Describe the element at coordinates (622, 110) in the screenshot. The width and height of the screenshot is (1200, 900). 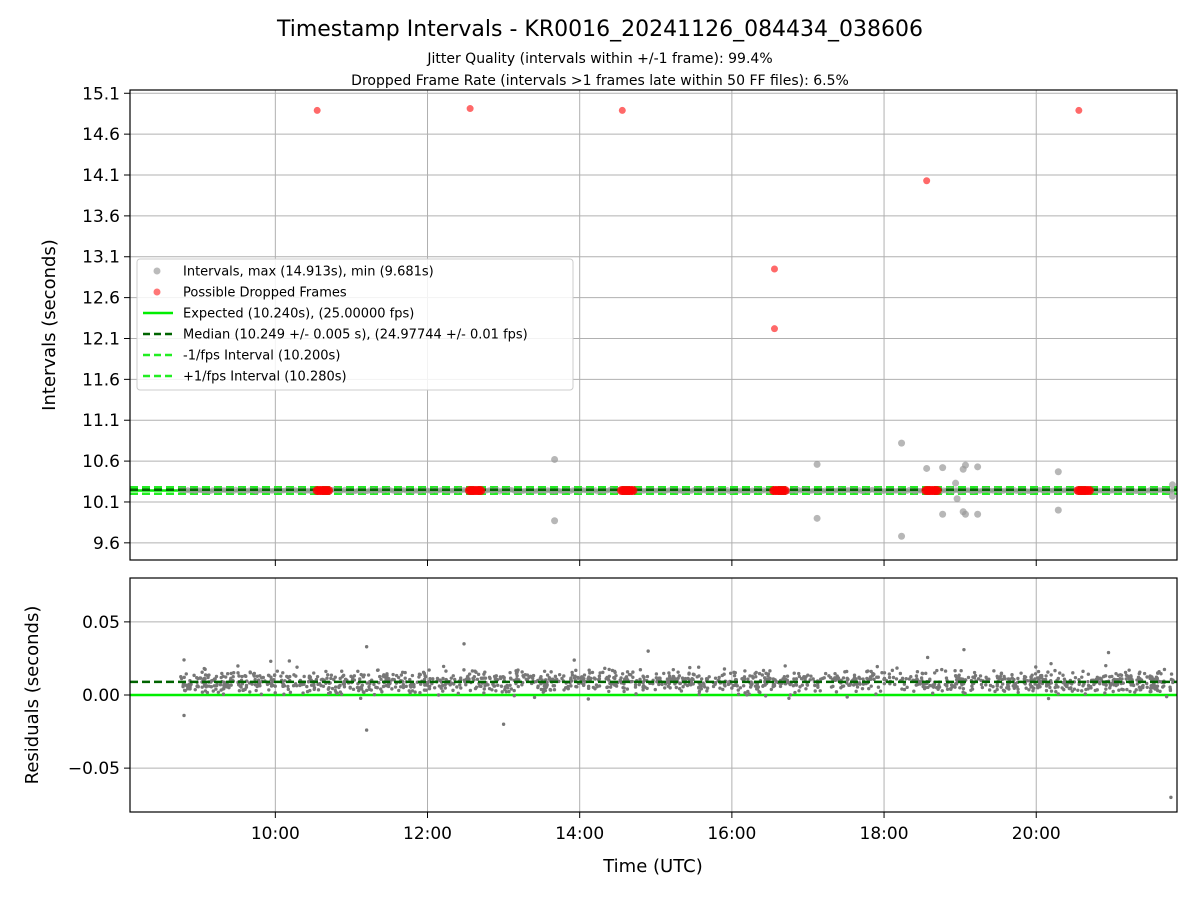
I see `dropped-frame-point` at that location.